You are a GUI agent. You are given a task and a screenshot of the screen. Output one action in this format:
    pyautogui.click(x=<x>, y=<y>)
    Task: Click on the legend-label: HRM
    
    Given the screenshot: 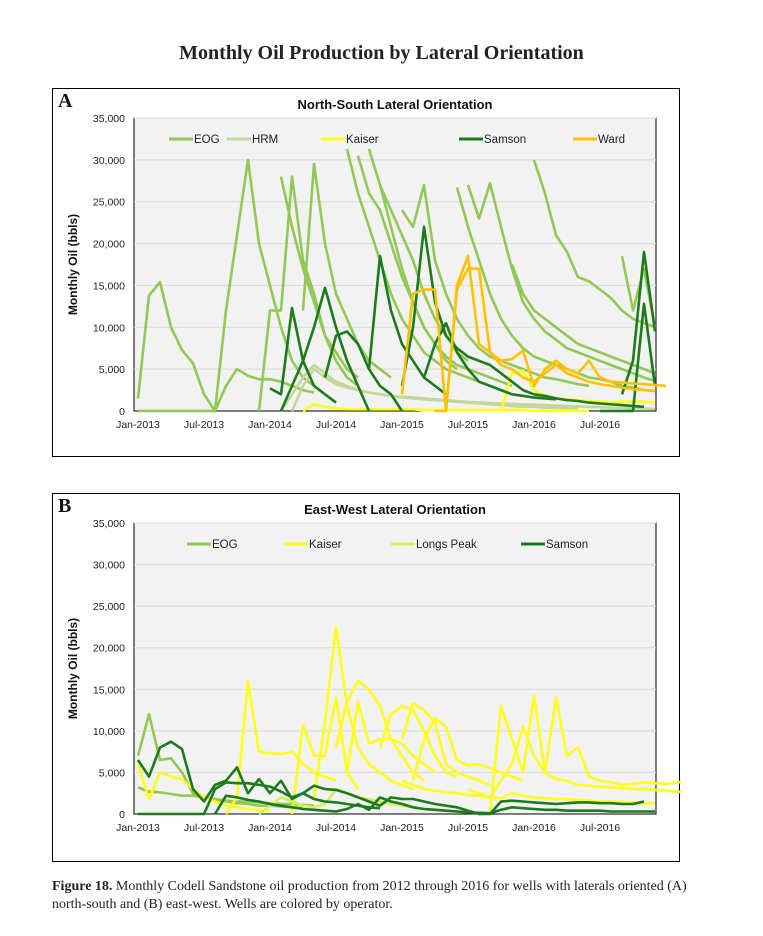 What is the action you would take?
    pyautogui.click(x=265, y=140)
    